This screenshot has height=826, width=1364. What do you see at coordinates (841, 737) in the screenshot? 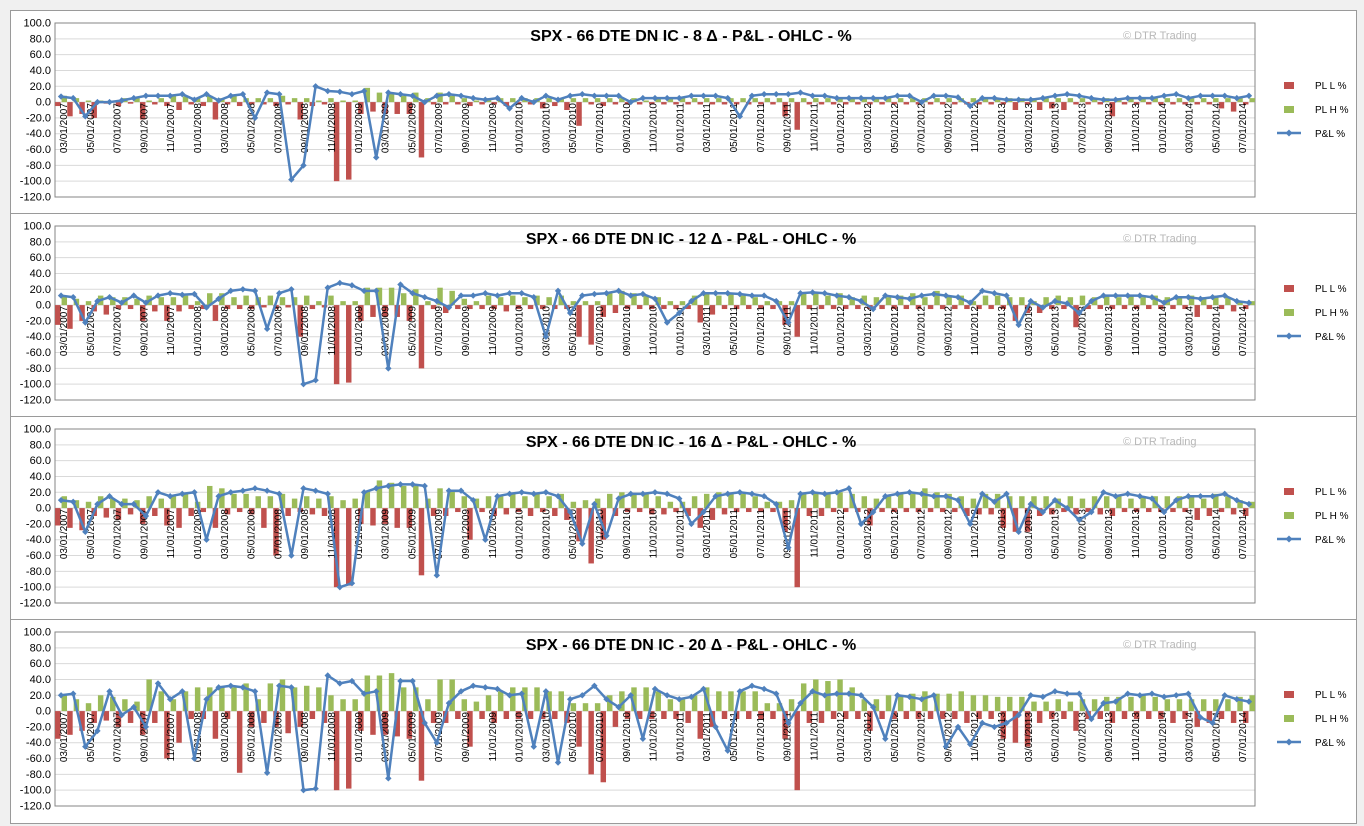
I see `x-tick-label: 01/01/2012` at bounding box center [841, 737].